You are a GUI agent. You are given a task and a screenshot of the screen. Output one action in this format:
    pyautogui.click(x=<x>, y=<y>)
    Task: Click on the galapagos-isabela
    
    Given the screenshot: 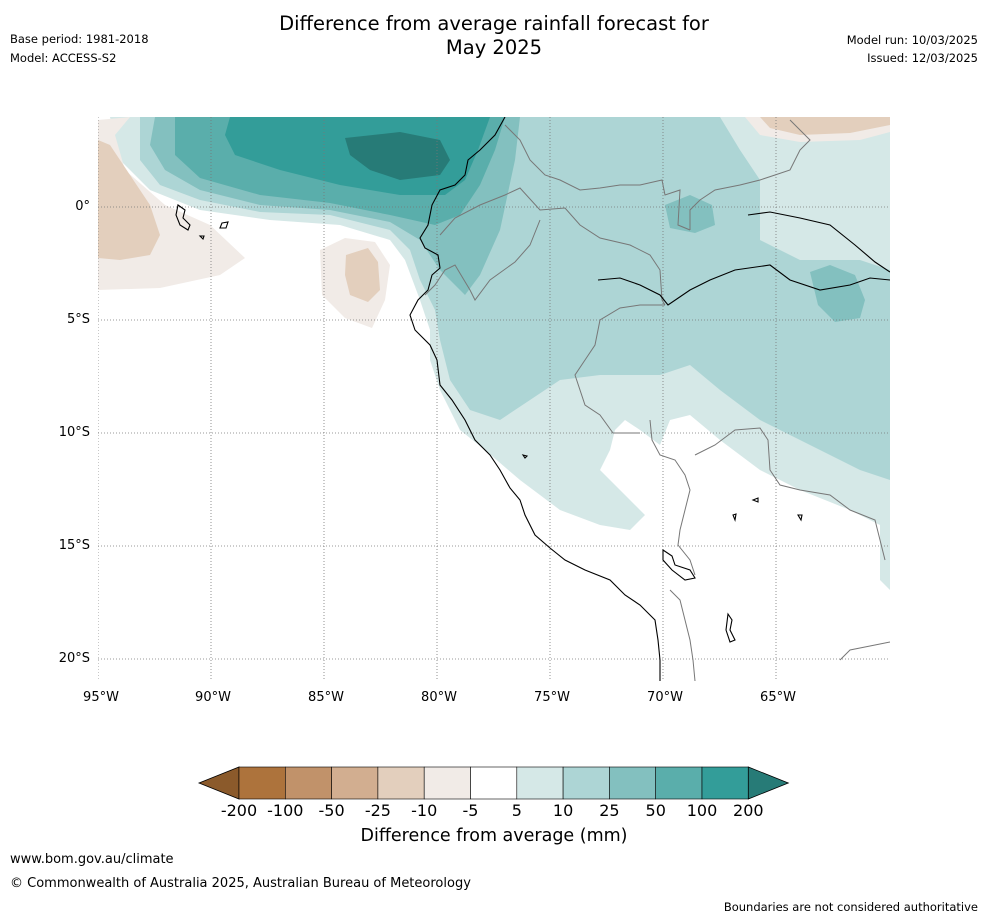 What is the action you would take?
    pyautogui.click(x=183, y=217)
    